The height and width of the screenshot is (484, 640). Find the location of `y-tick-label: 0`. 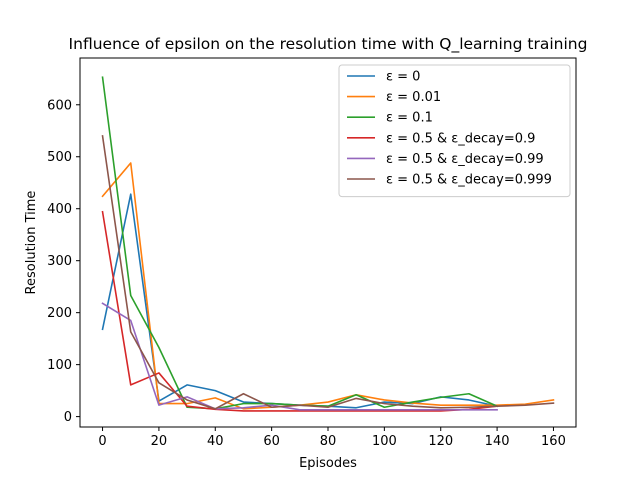

y-tick-label: 0 is located at coordinates (68, 417).